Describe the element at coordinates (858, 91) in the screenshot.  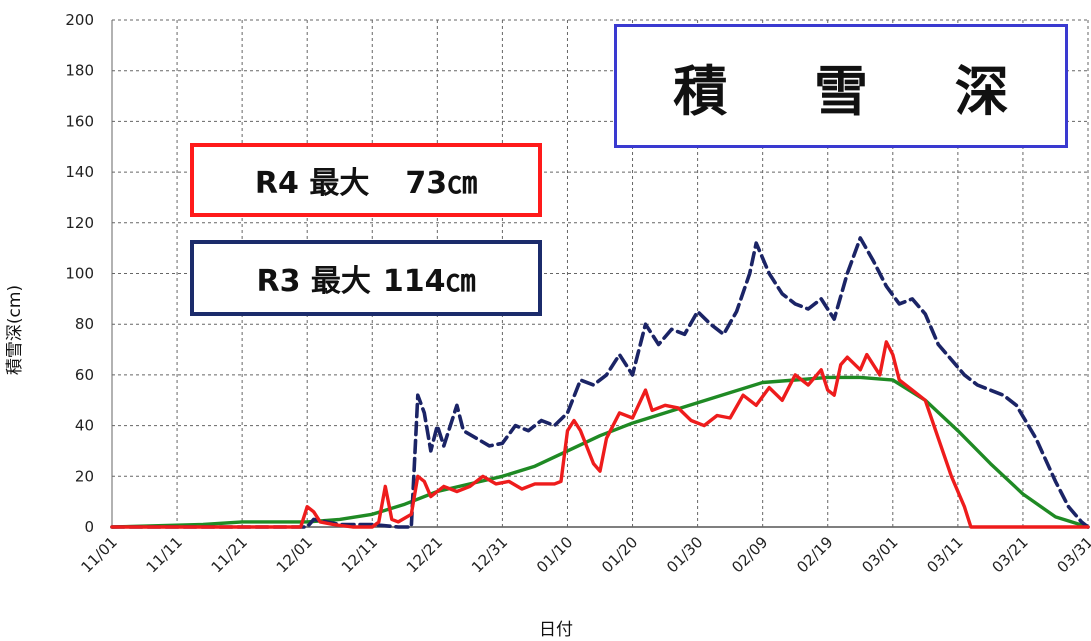
I see `chart-title: 積 雪 深` at that location.